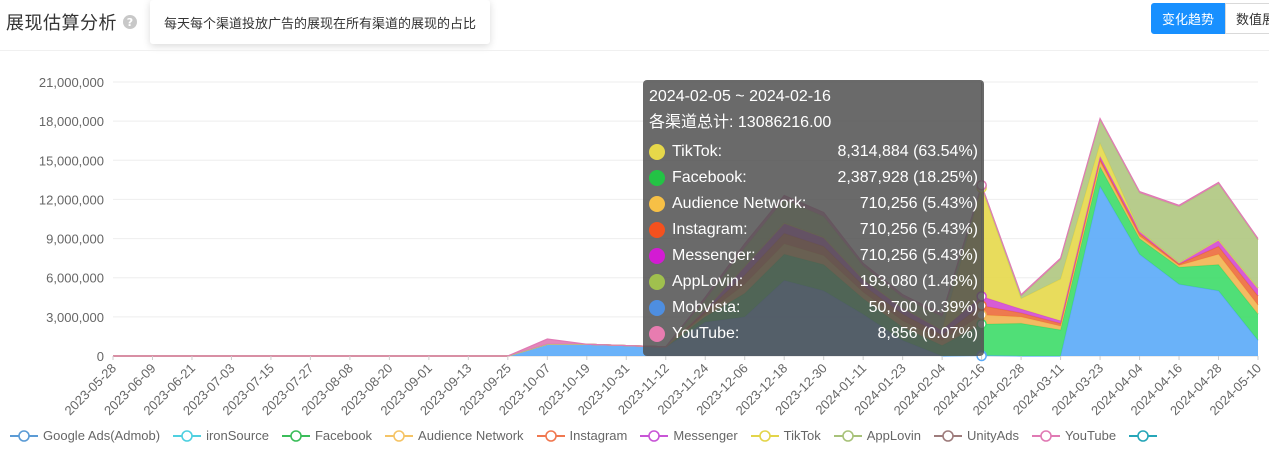 Image resolution: width=1269 pixels, height=451 pixels. I want to click on legend-label: Audience Network, so click(471, 435).